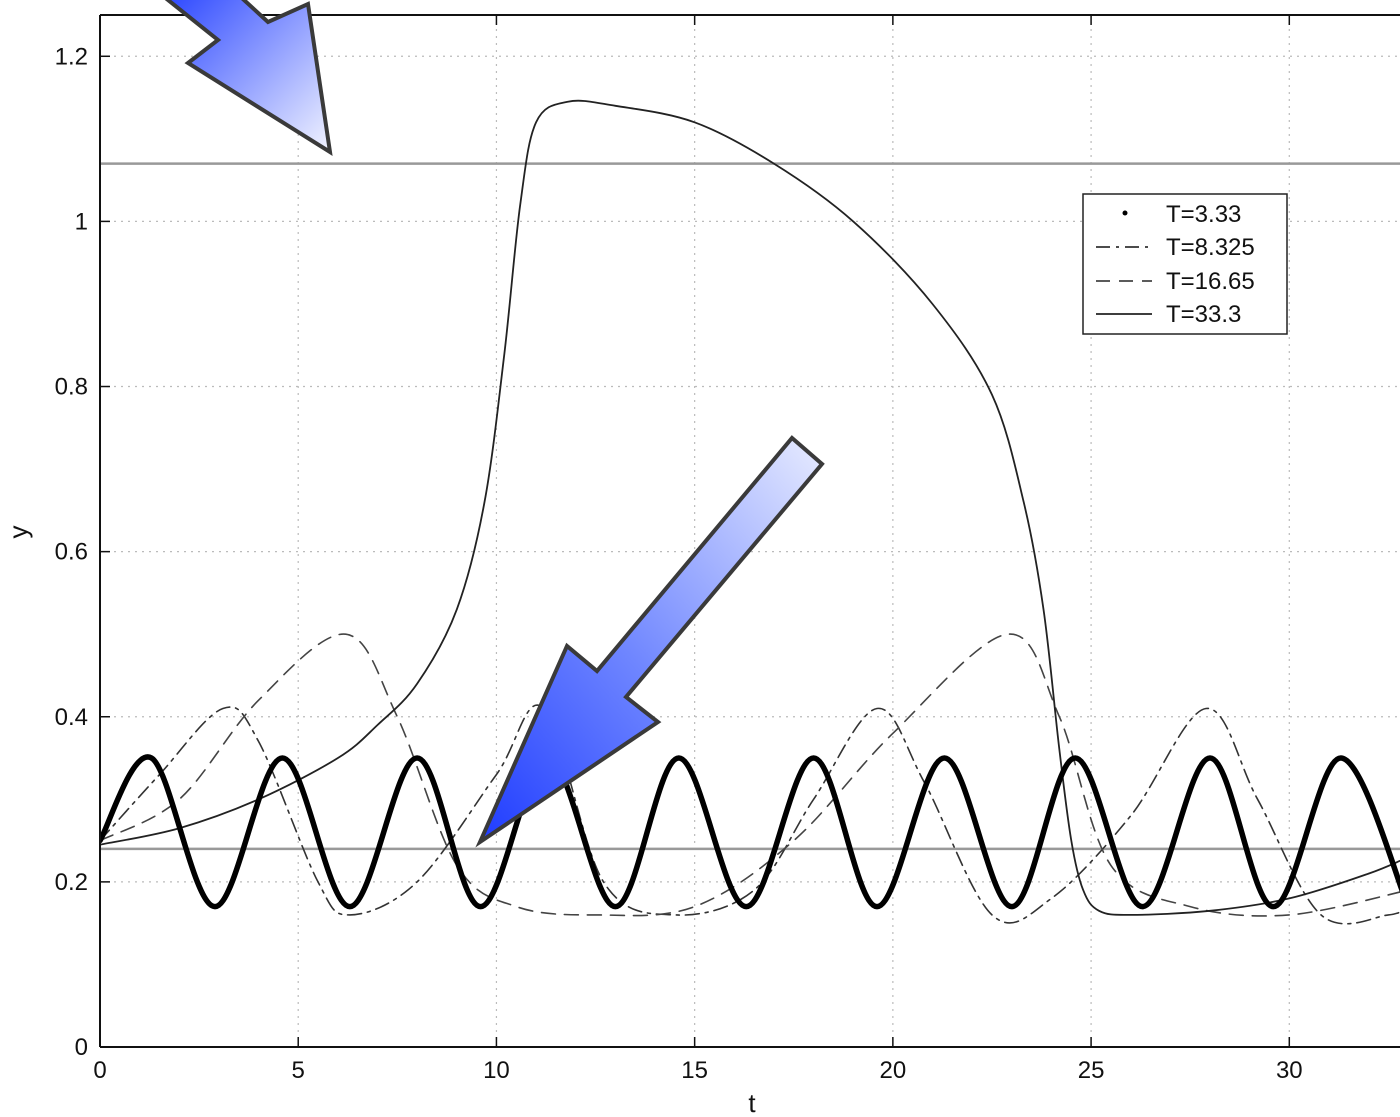  What do you see at coordinates (1125, 213) in the screenshot?
I see `legend-marker-dot` at bounding box center [1125, 213].